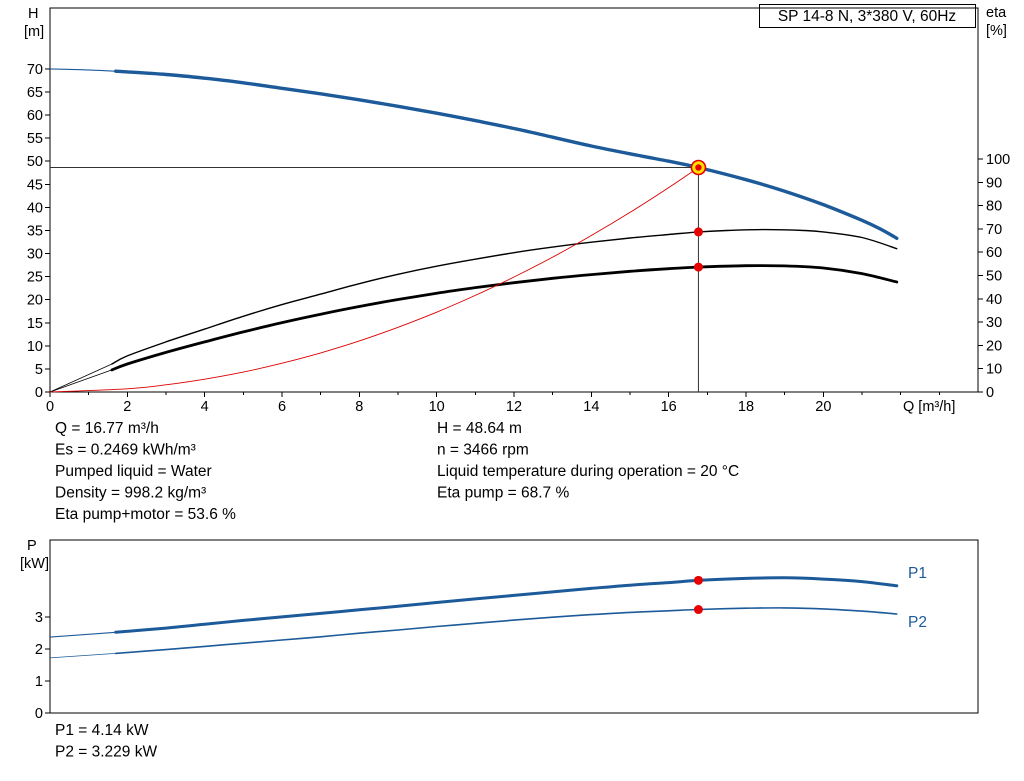 This screenshot has width=1024, height=781. Describe the element at coordinates (35, 208) in the screenshot. I see `h-axis-tick-label: 40` at that location.